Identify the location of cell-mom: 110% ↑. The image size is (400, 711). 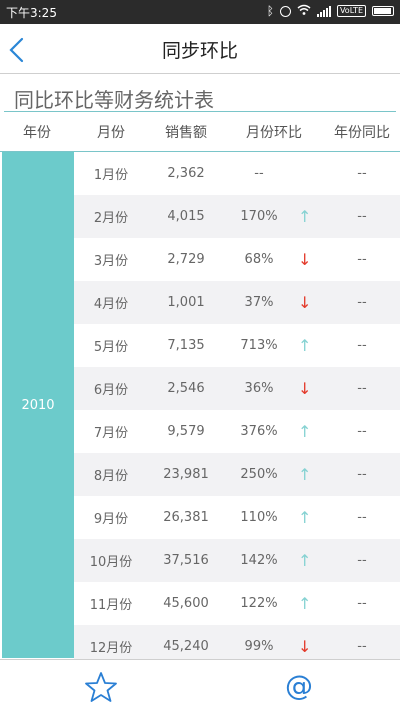
(274, 517).